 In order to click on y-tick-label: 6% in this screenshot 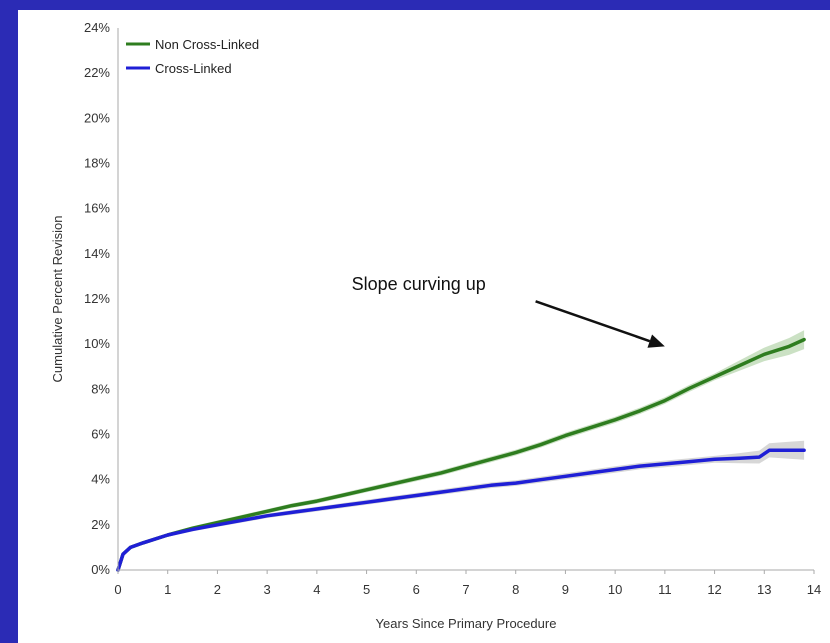, I will do `click(100, 434)`.